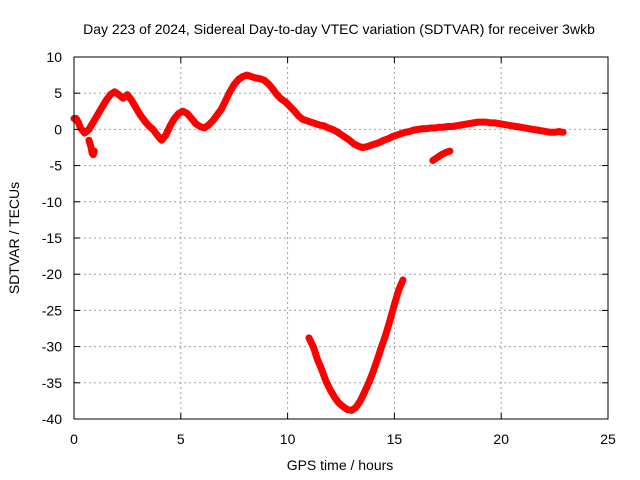 The width and height of the screenshot is (640, 480). What do you see at coordinates (52, 238) in the screenshot?
I see `y-tick-label: -15` at bounding box center [52, 238].